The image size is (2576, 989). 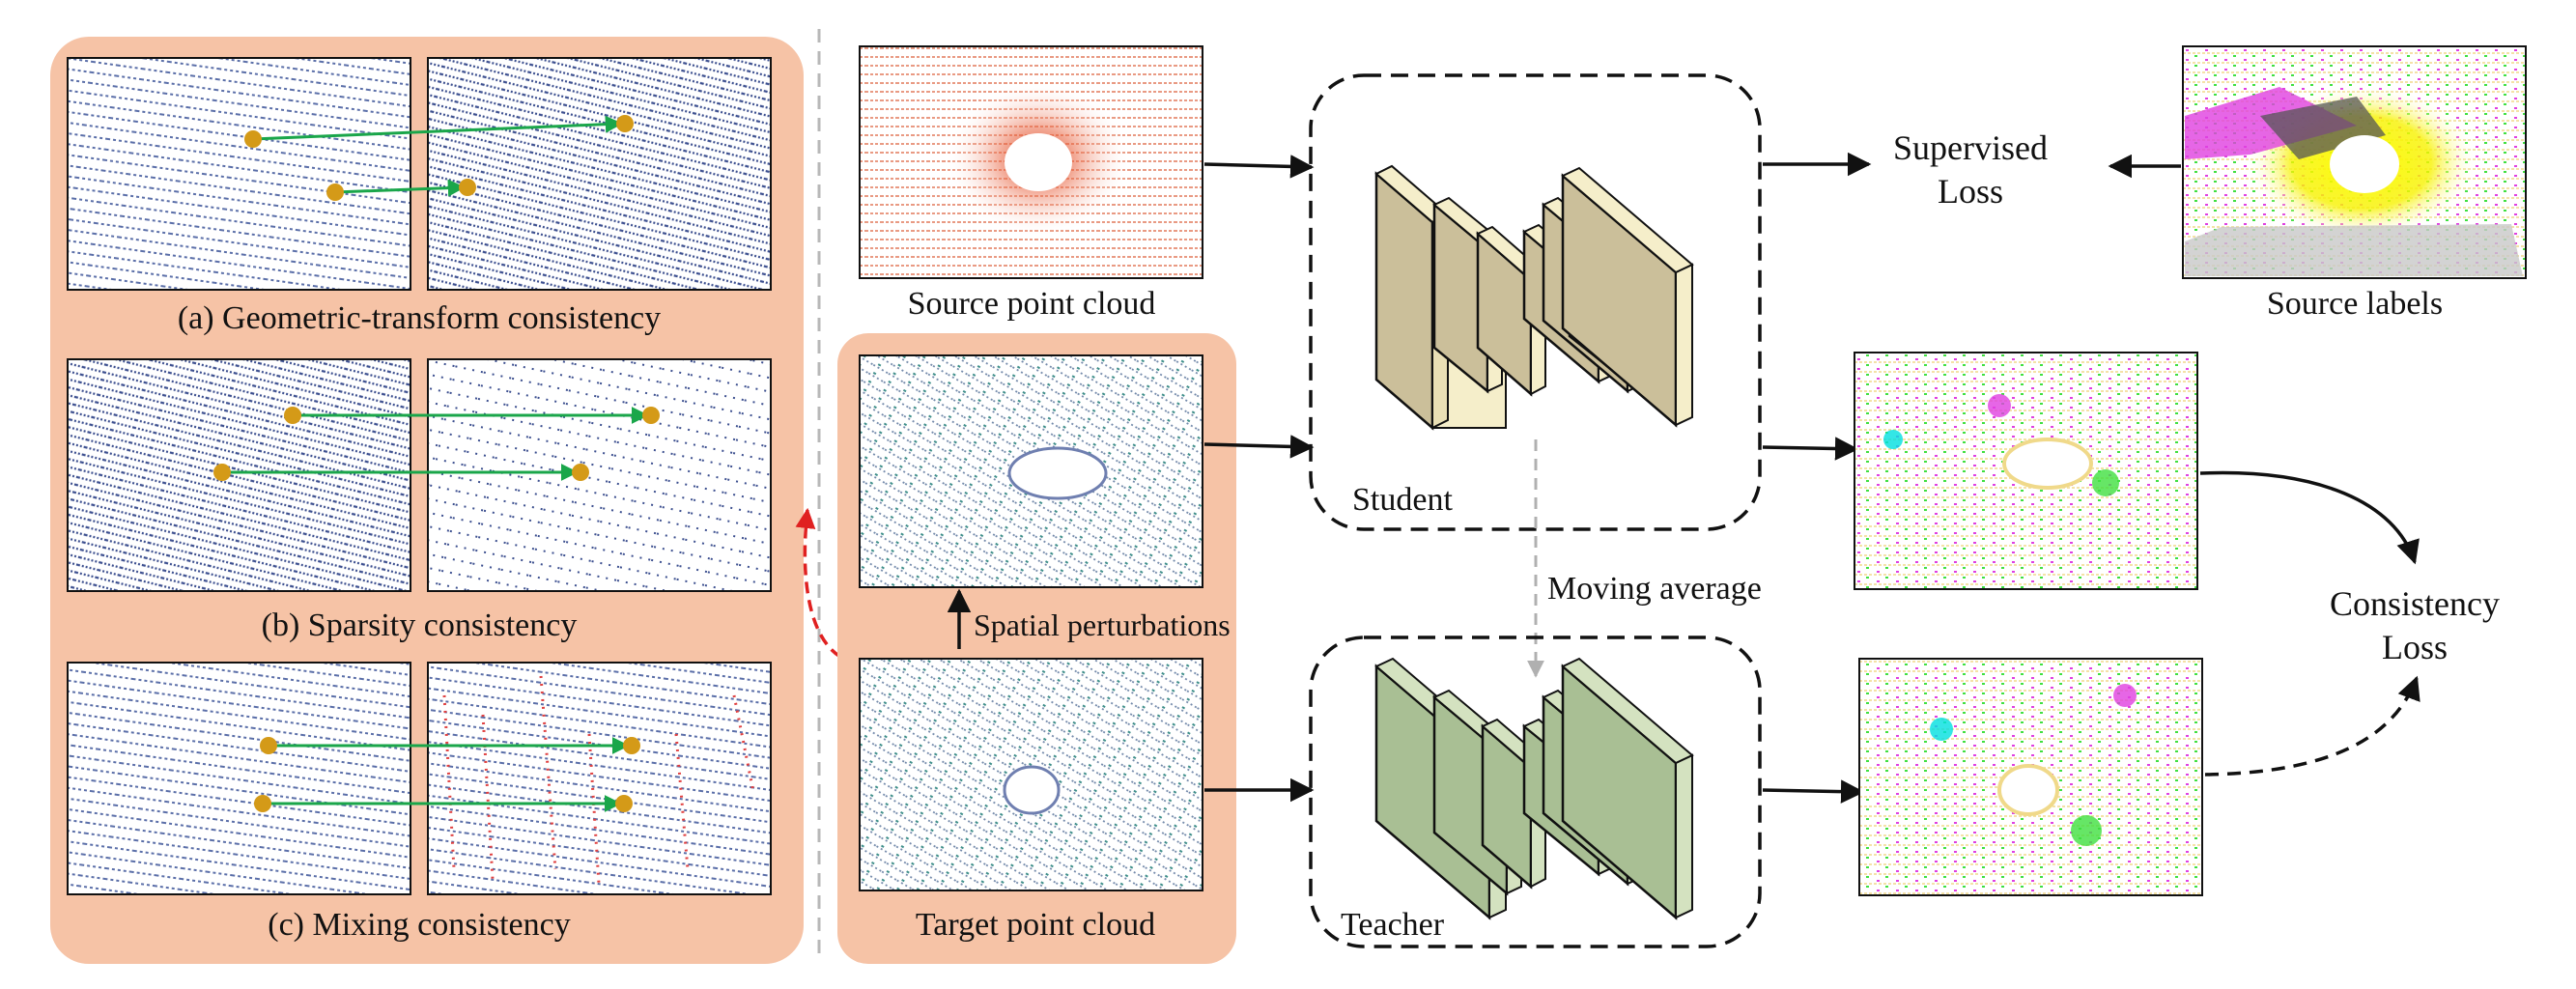 I want to click on teacher-network: Teacher, so click(x=1535, y=792).